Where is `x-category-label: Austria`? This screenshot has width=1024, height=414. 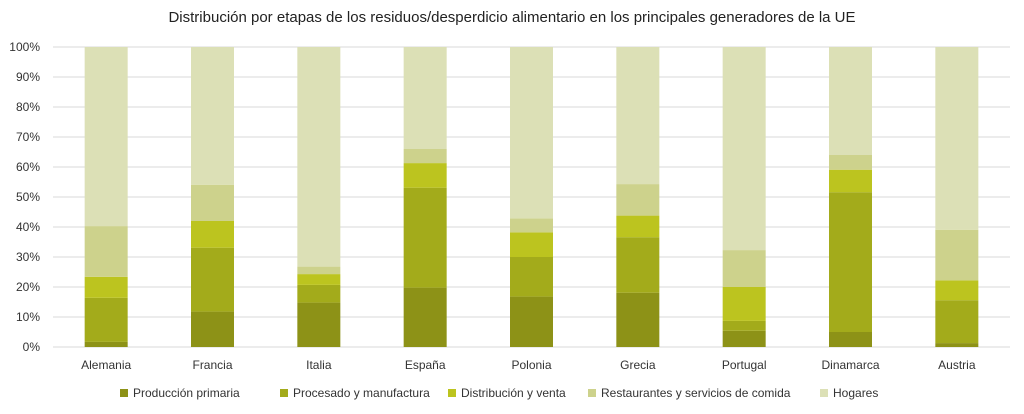 x-category-label: Austria is located at coordinates (957, 365).